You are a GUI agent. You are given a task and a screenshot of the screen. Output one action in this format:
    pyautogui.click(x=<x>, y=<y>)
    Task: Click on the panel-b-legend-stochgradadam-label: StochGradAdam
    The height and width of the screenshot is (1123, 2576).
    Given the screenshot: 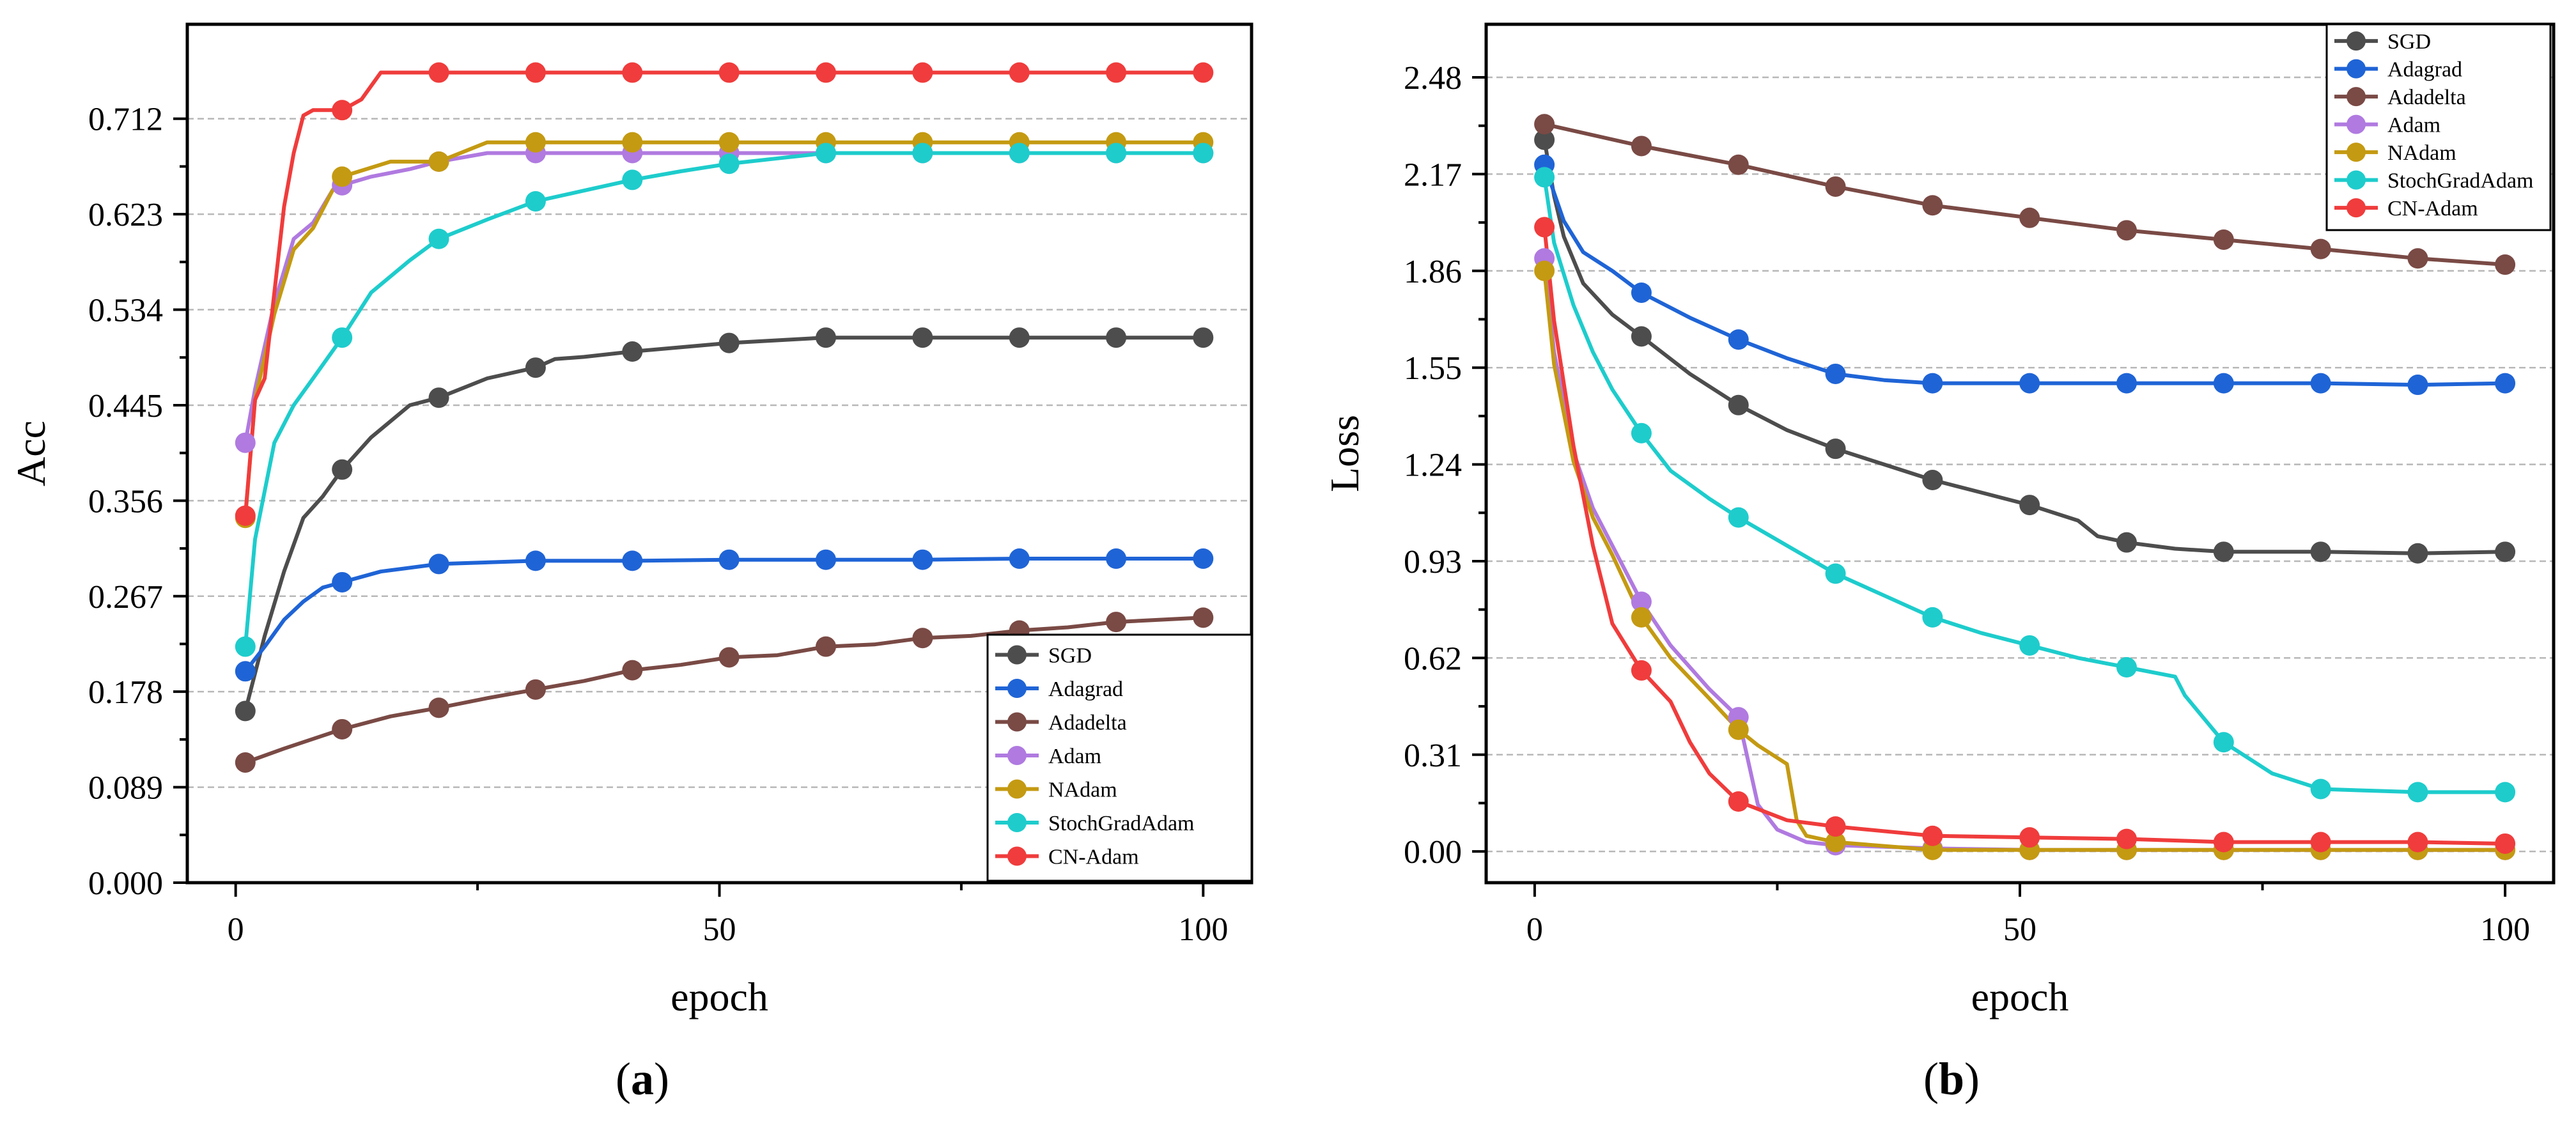 What is the action you would take?
    pyautogui.click(x=2460, y=181)
    